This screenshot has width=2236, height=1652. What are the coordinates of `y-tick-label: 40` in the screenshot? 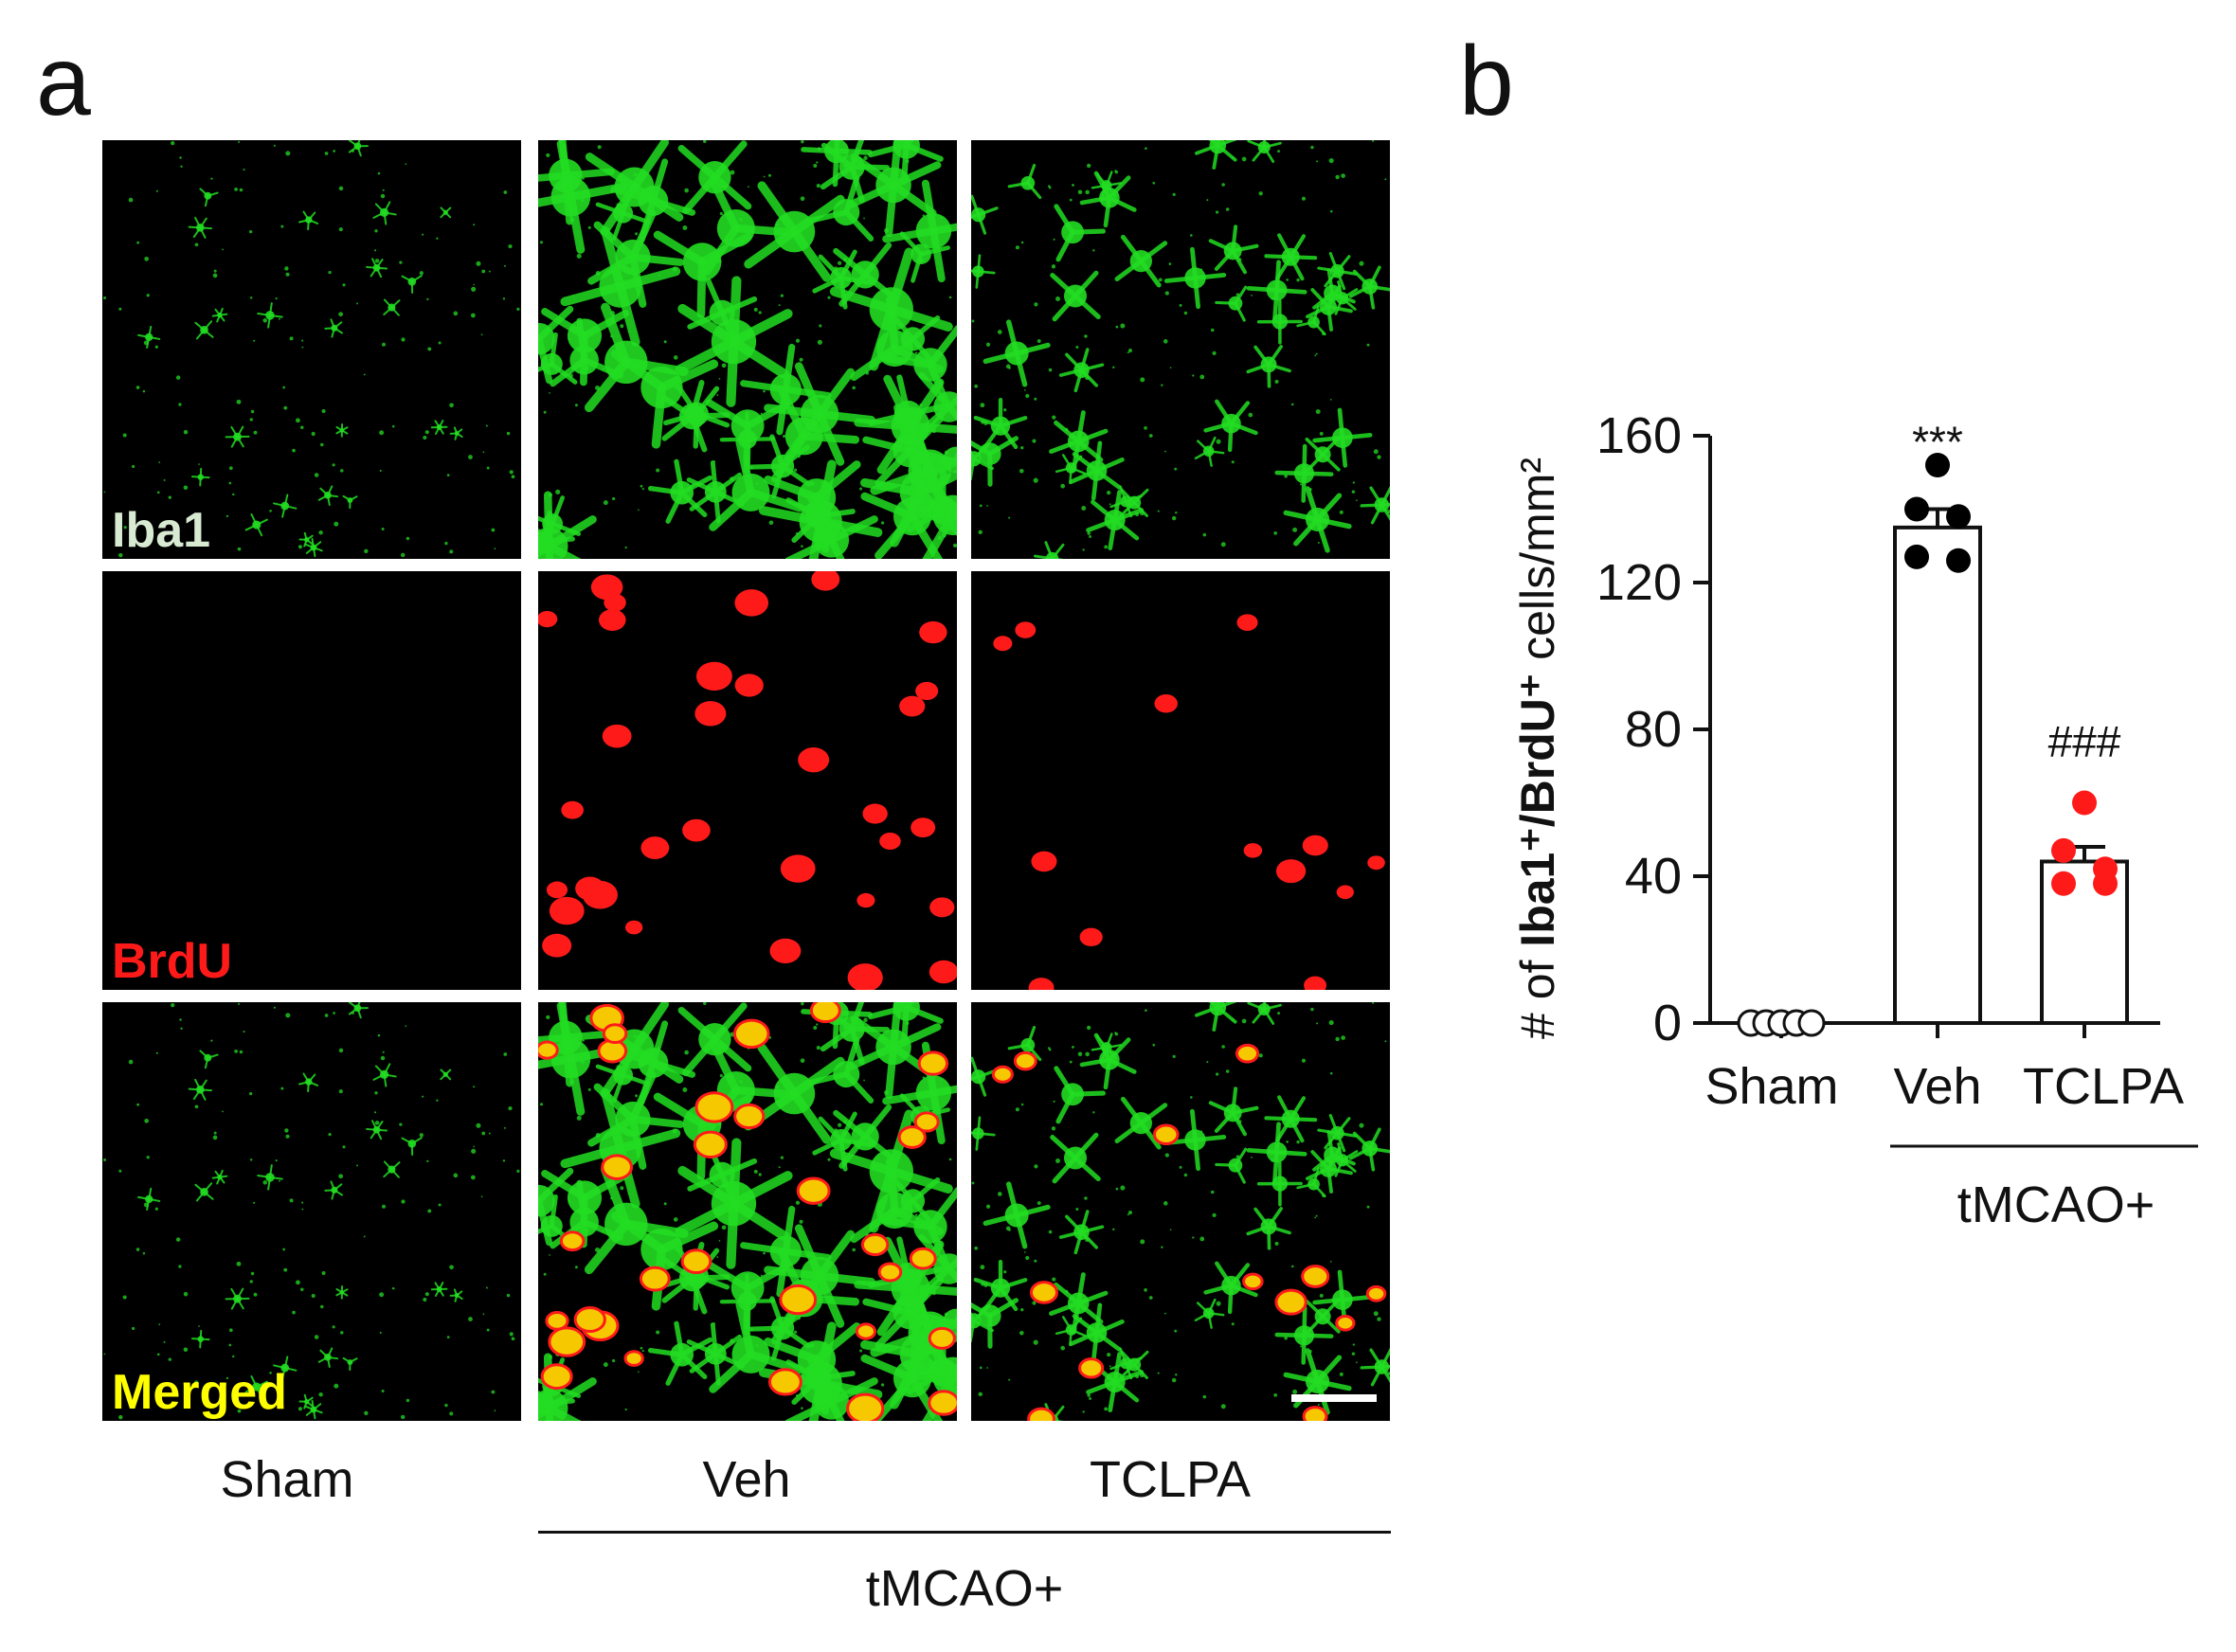 It's located at (1653, 876).